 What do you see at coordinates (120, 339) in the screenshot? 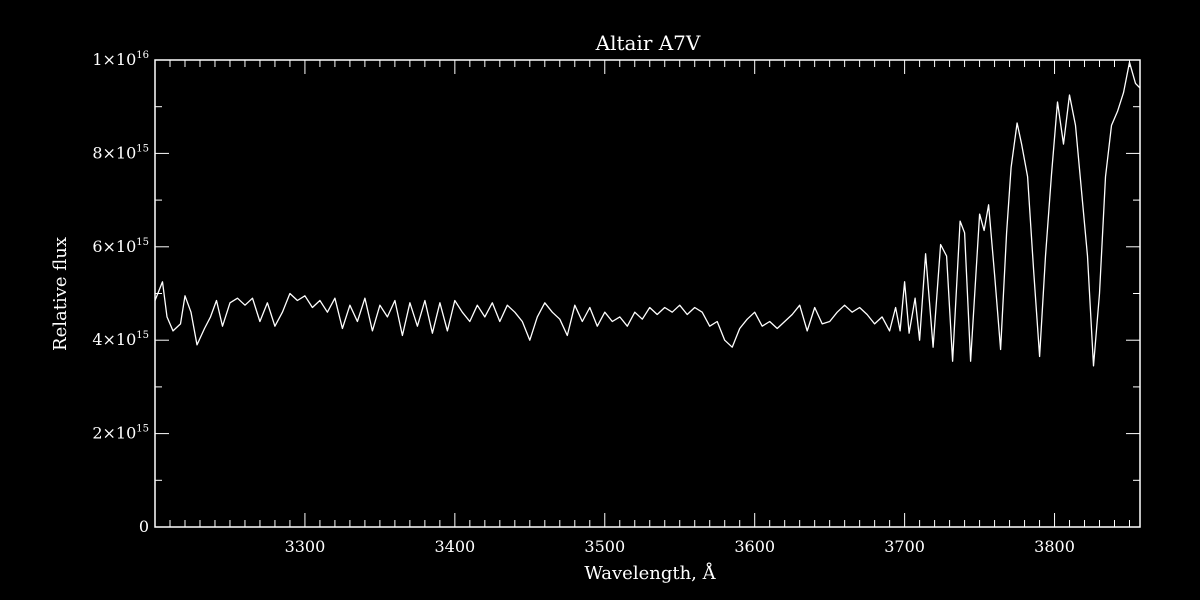
I see `y-tick-label: 4×1015` at bounding box center [120, 339].